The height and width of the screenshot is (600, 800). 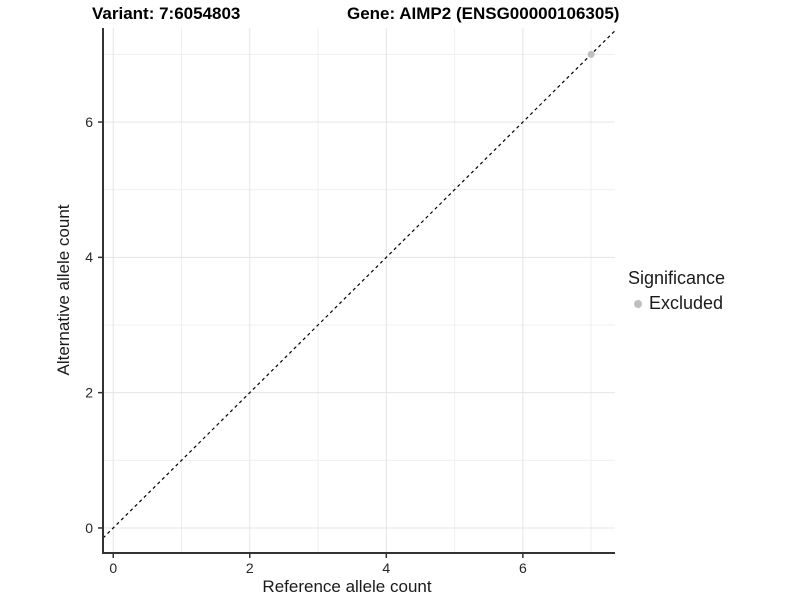 What do you see at coordinates (638, 303) in the screenshot?
I see `legend-point-swatch` at bounding box center [638, 303].